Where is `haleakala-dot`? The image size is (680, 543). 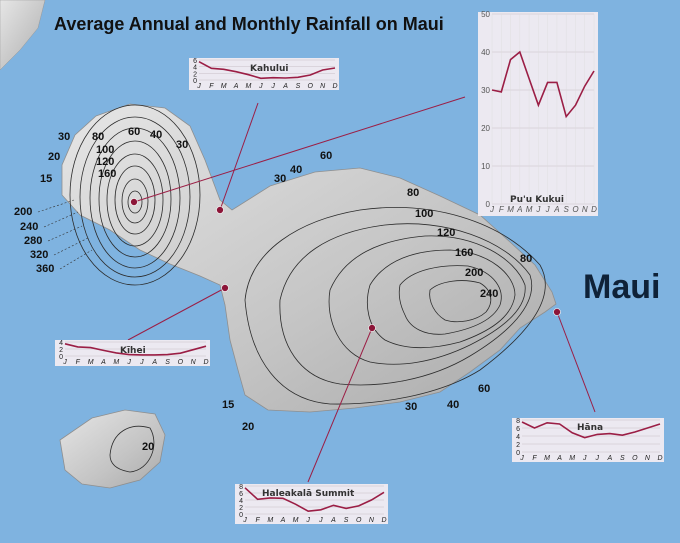
haleakala-dot is located at coordinates (372, 328).